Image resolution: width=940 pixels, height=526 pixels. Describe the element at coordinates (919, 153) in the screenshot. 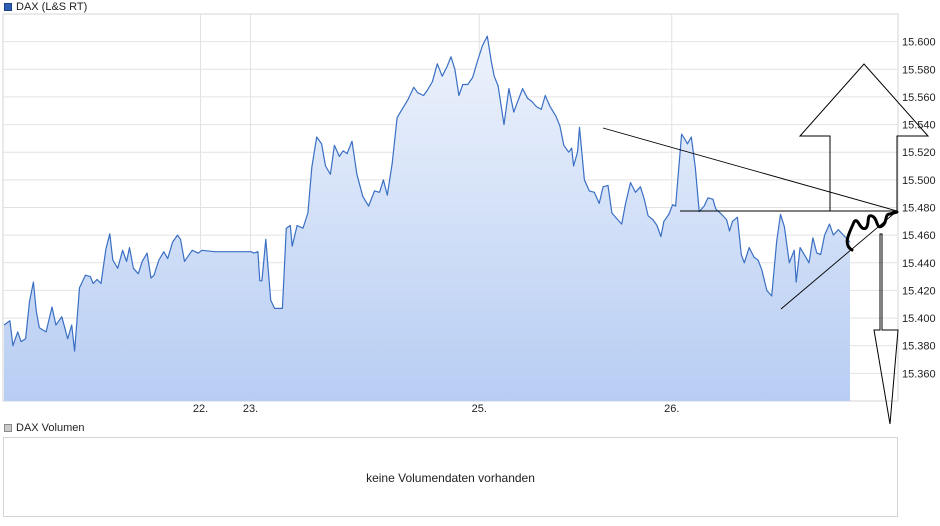

I see `y-tick-label: 15.520` at that location.